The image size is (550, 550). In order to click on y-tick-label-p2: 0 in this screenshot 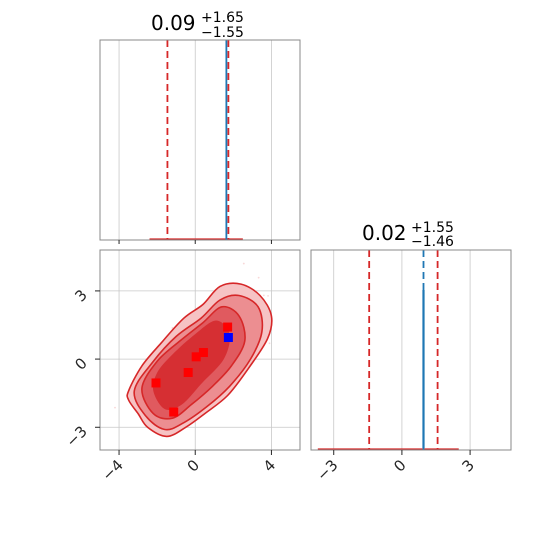, I will do `click(80, 363)`.